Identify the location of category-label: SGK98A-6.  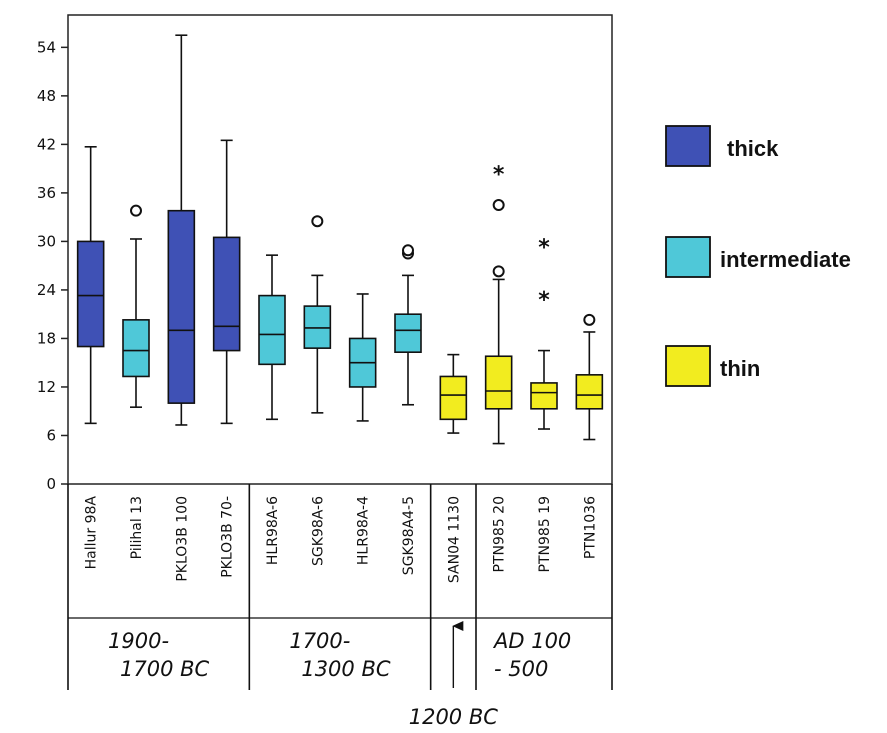
(318, 531).